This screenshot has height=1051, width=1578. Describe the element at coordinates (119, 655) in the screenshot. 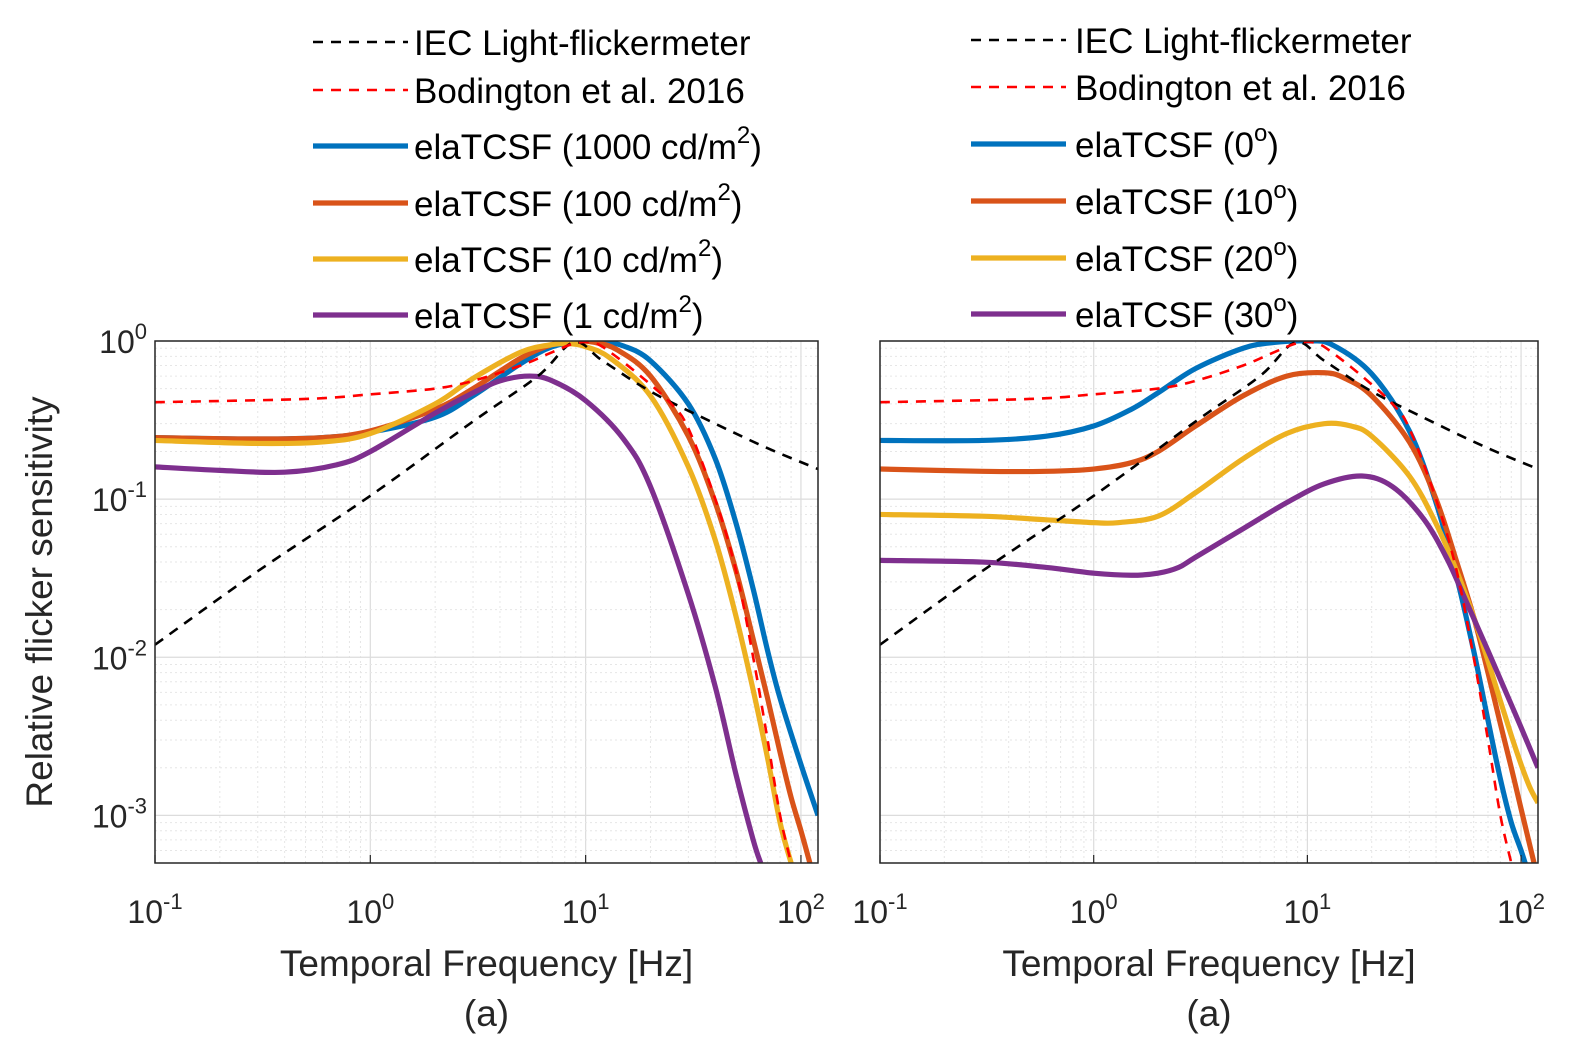

I see `y-tick-label: 10⁻²` at that location.